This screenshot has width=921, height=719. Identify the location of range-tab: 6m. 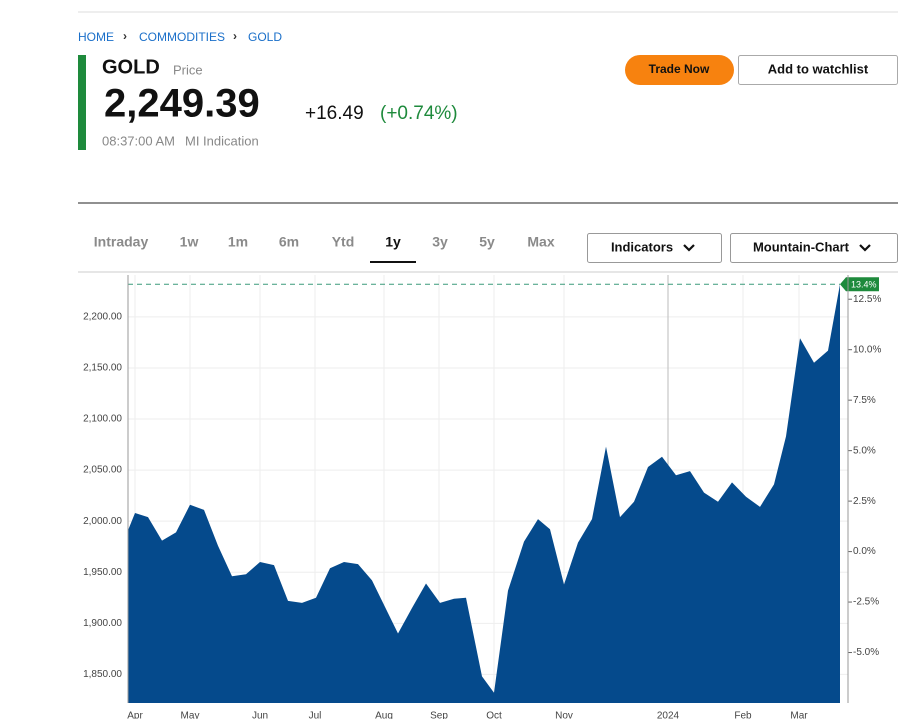
(289, 242).